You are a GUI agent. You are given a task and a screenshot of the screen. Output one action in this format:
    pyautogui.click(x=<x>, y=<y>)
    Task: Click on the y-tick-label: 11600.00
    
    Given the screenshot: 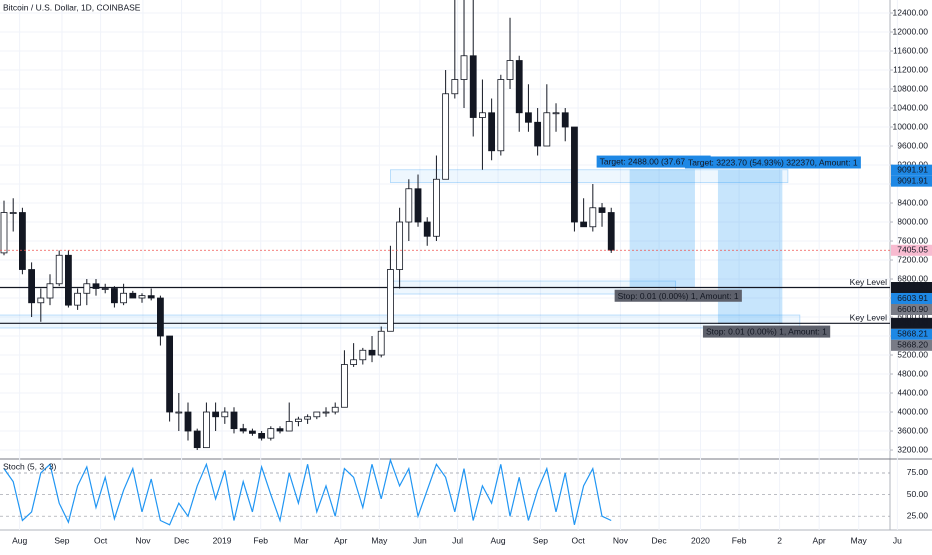 What is the action you would take?
    pyautogui.click(x=910, y=50)
    